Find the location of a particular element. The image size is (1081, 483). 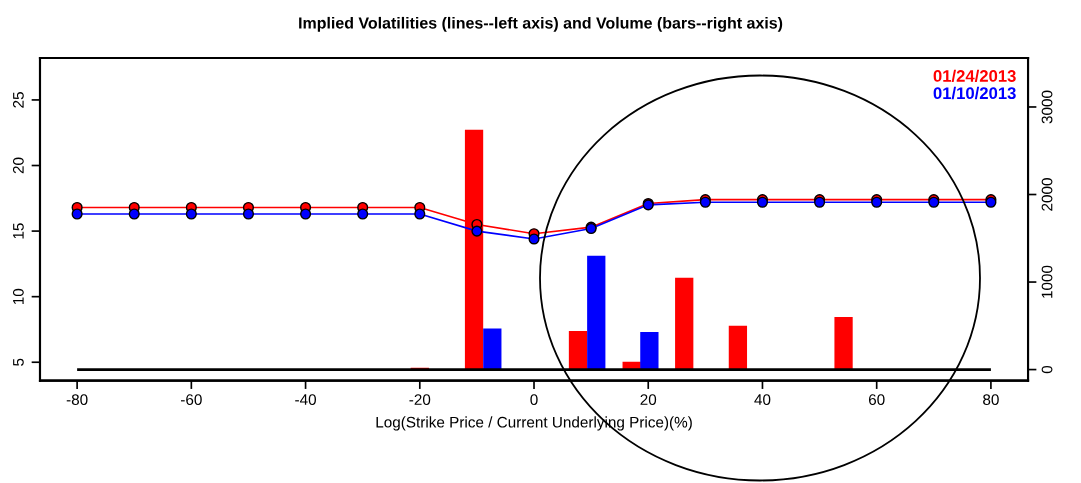

x-tick-label: -40 is located at coordinates (306, 400).